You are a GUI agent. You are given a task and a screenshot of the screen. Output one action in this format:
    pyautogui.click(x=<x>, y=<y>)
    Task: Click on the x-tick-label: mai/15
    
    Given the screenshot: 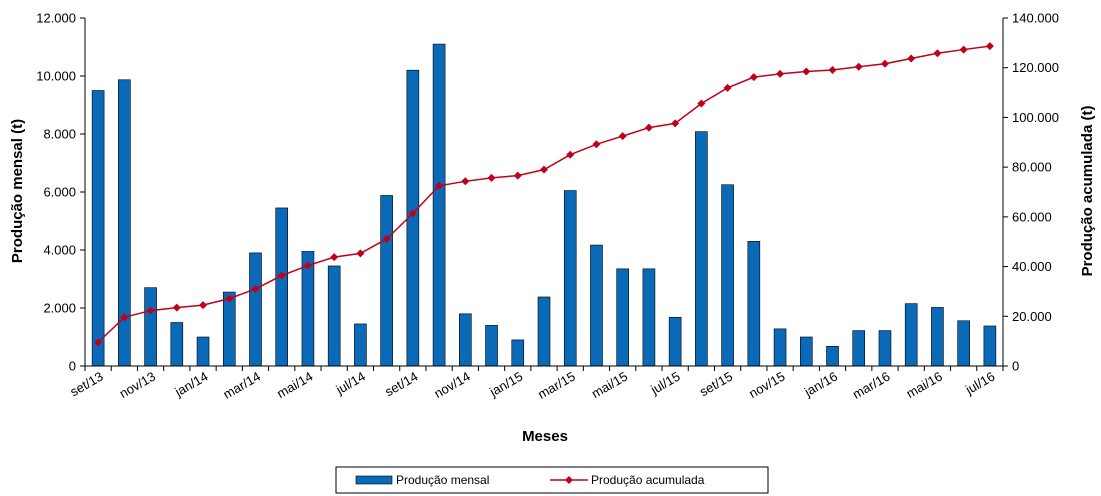 What is the action you would take?
    pyautogui.click(x=609, y=385)
    